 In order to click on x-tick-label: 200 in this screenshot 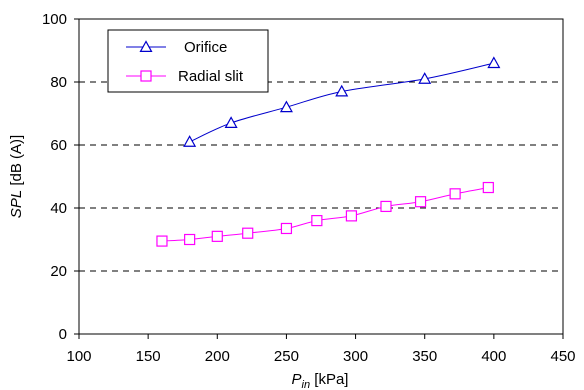, I will do `click(217, 356)`.